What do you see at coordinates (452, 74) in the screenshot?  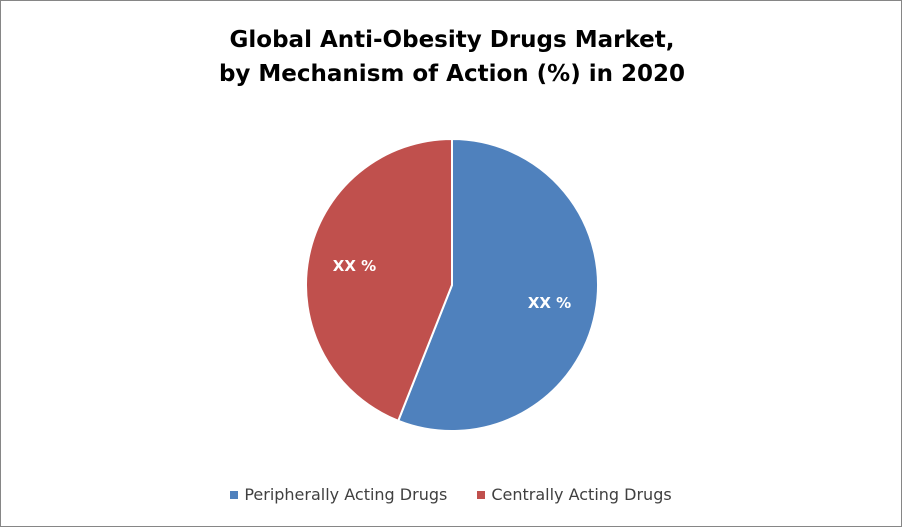 I see `chart-title: by Mechanism of Action (%) in 2020` at bounding box center [452, 74].